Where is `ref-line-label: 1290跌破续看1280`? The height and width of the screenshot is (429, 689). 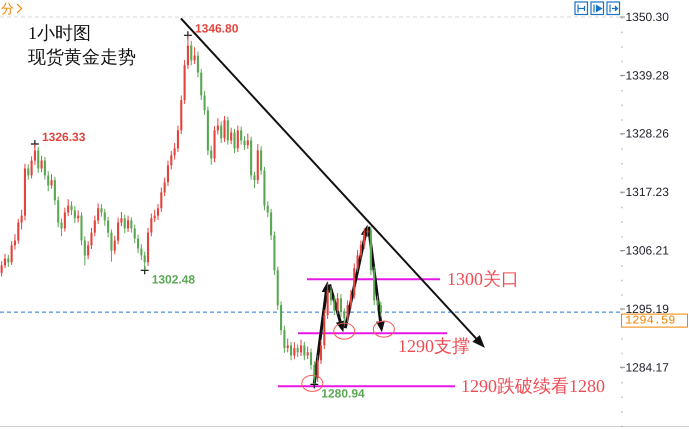 ref-line-label: 1290跌破续看1280 is located at coordinates (533, 386).